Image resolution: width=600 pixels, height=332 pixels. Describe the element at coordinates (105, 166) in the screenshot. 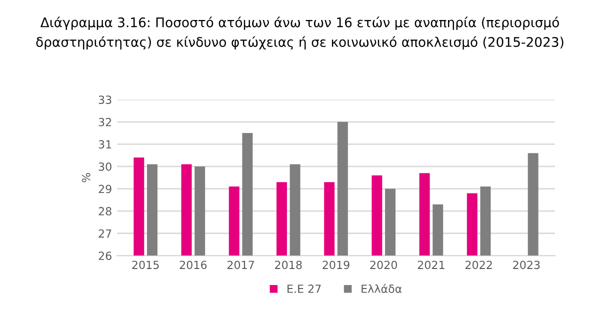

I see `y-tick-label: 30` at that location.